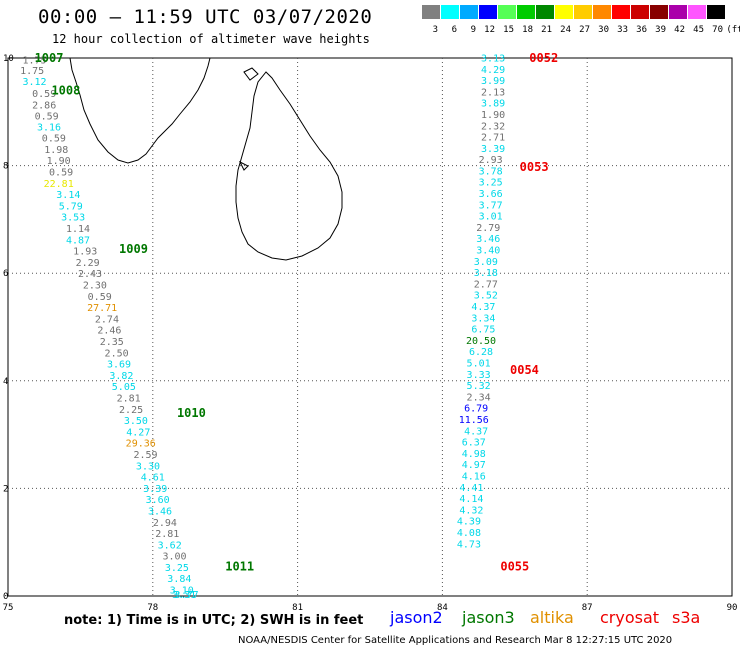 Image resolution: width=740 pixels, height=650 pixels. I want to click on wave-height-value: 3.77, so click(491, 205).